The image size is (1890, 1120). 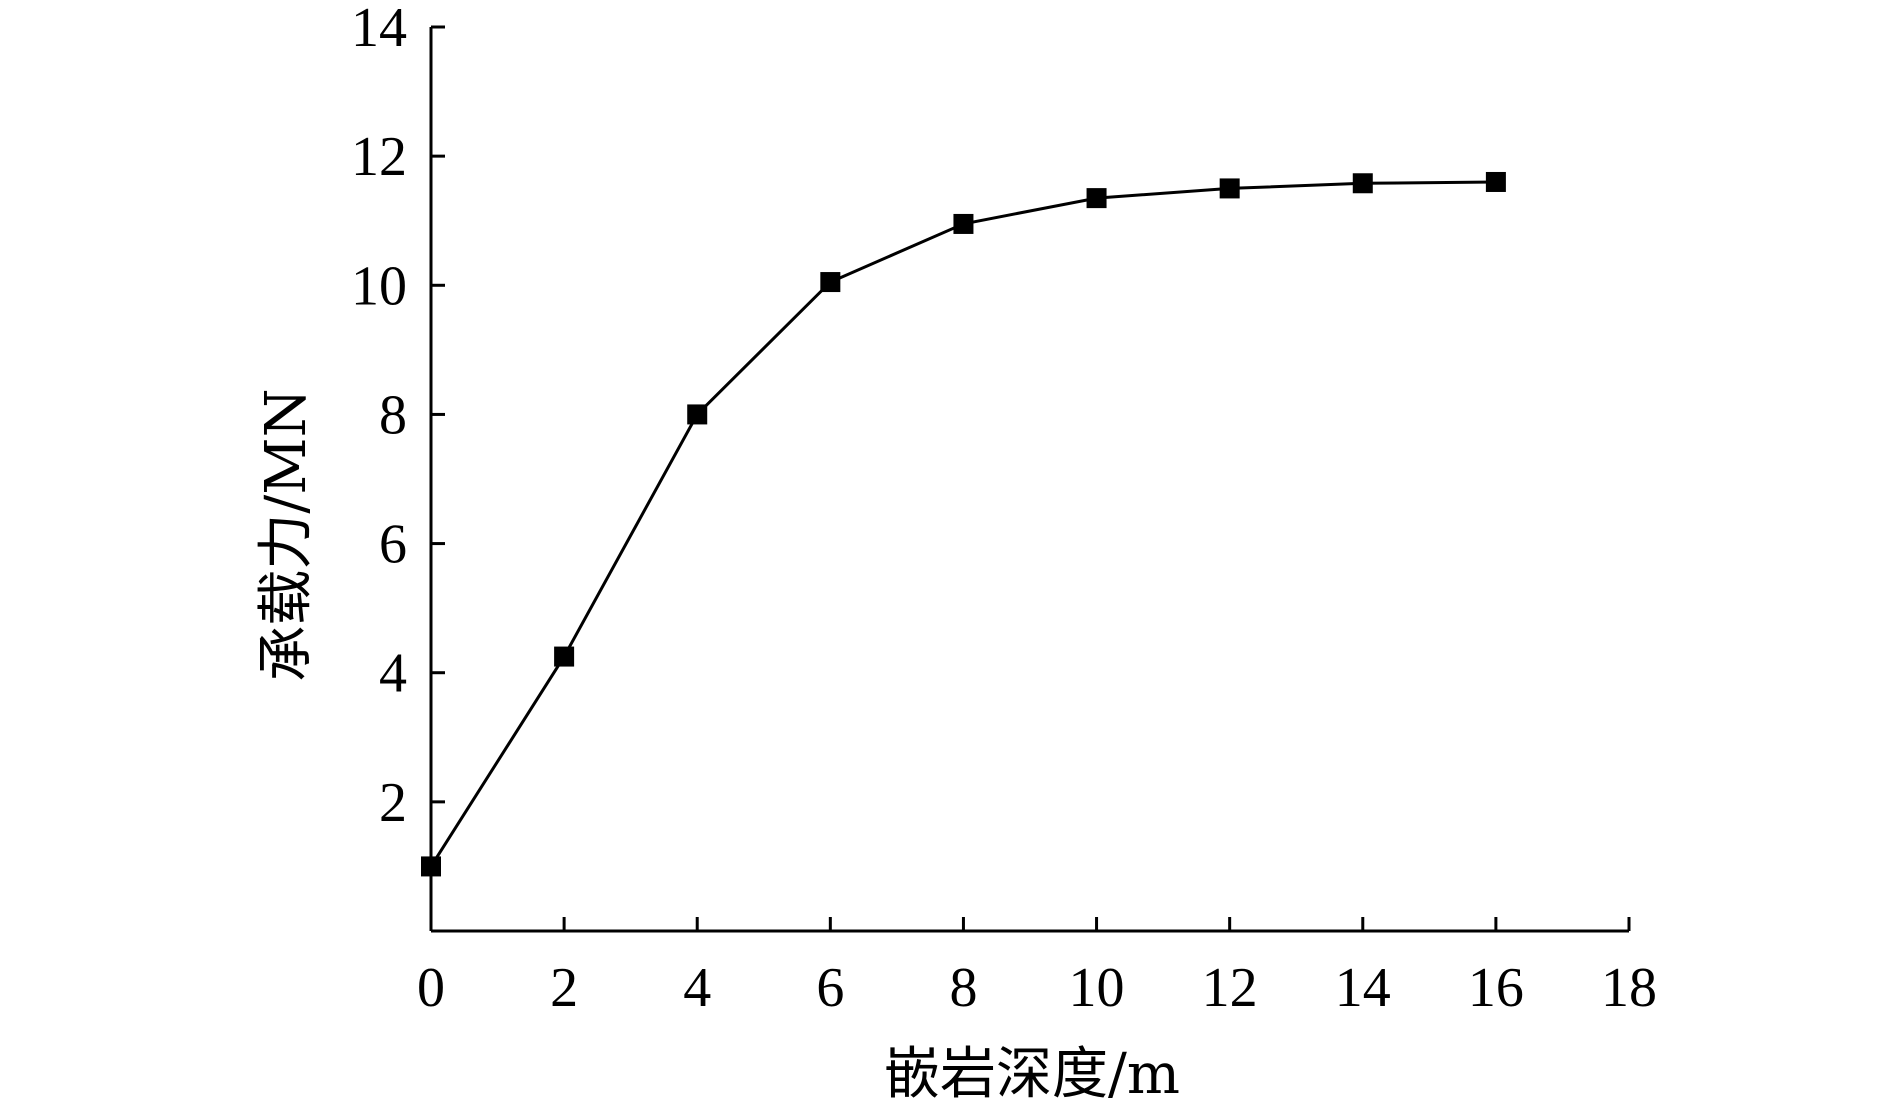 What do you see at coordinates (1496, 988) in the screenshot?
I see `x-tick-label: 16` at bounding box center [1496, 988].